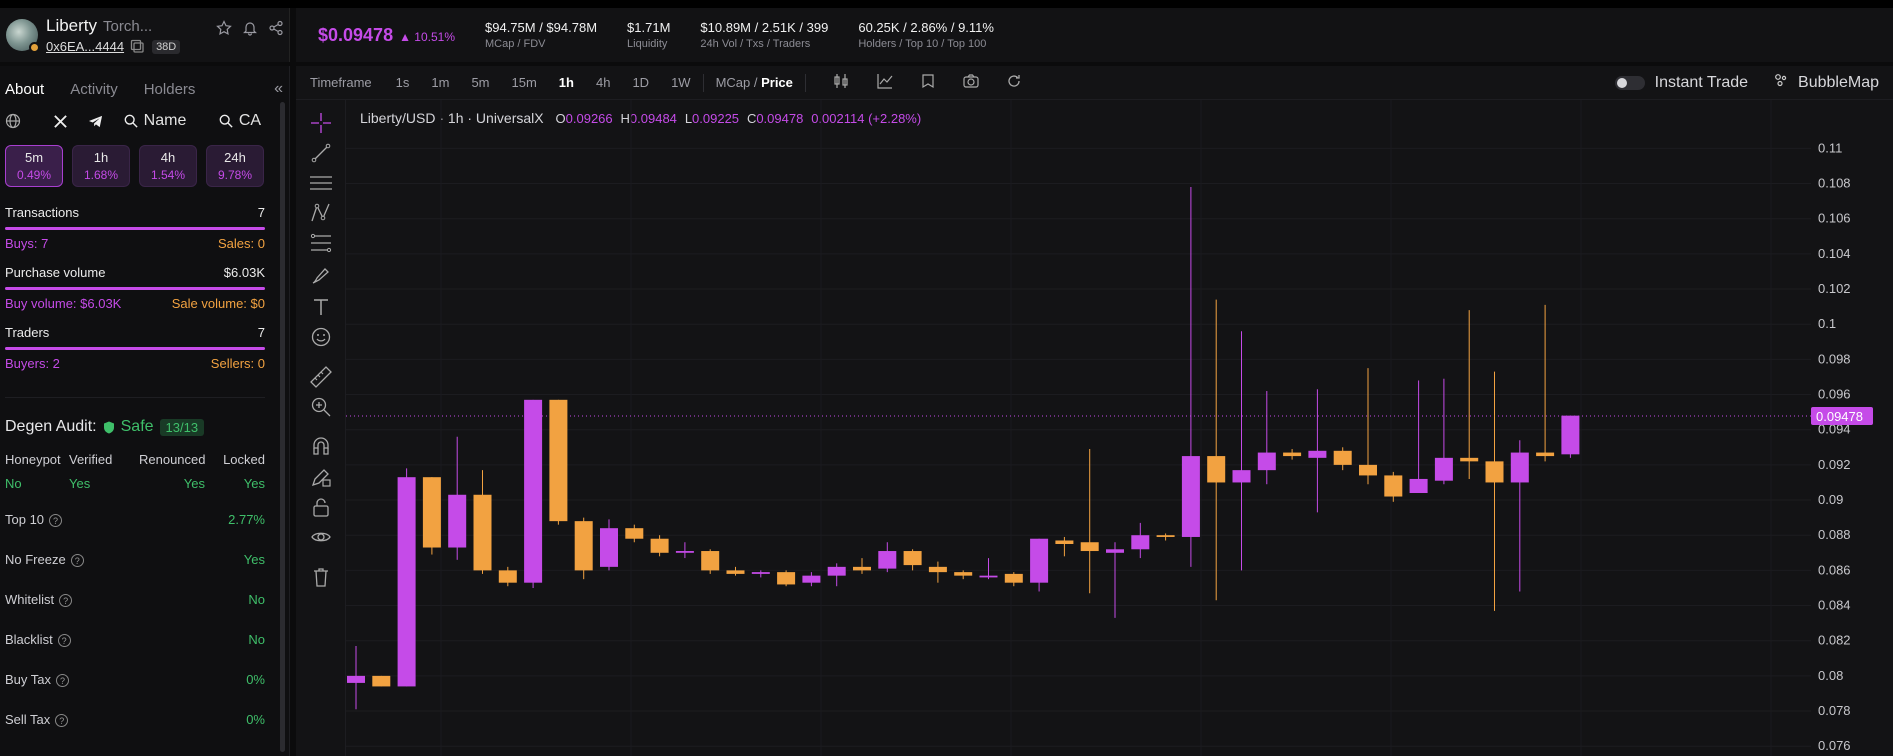  I want to click on token-age-badge: 38D, so click(166, 46).